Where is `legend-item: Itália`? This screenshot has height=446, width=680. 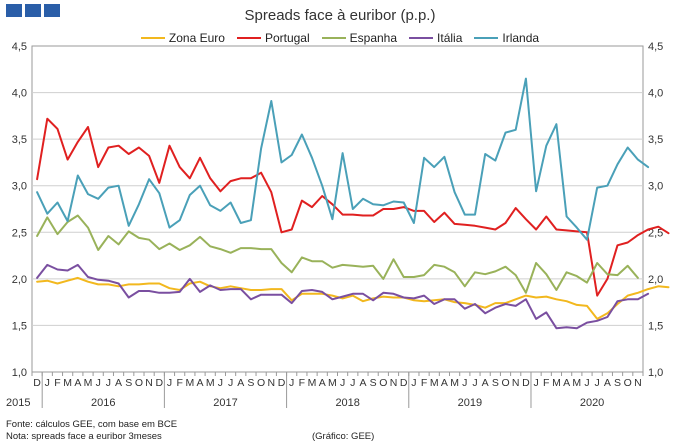
legend-item: Itália is located at coordinates (435, 38).